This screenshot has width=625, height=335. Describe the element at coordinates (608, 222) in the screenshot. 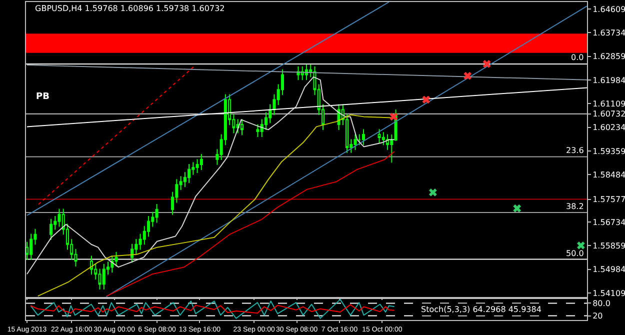

I see `y-tick-label: 1.56734` at that location.